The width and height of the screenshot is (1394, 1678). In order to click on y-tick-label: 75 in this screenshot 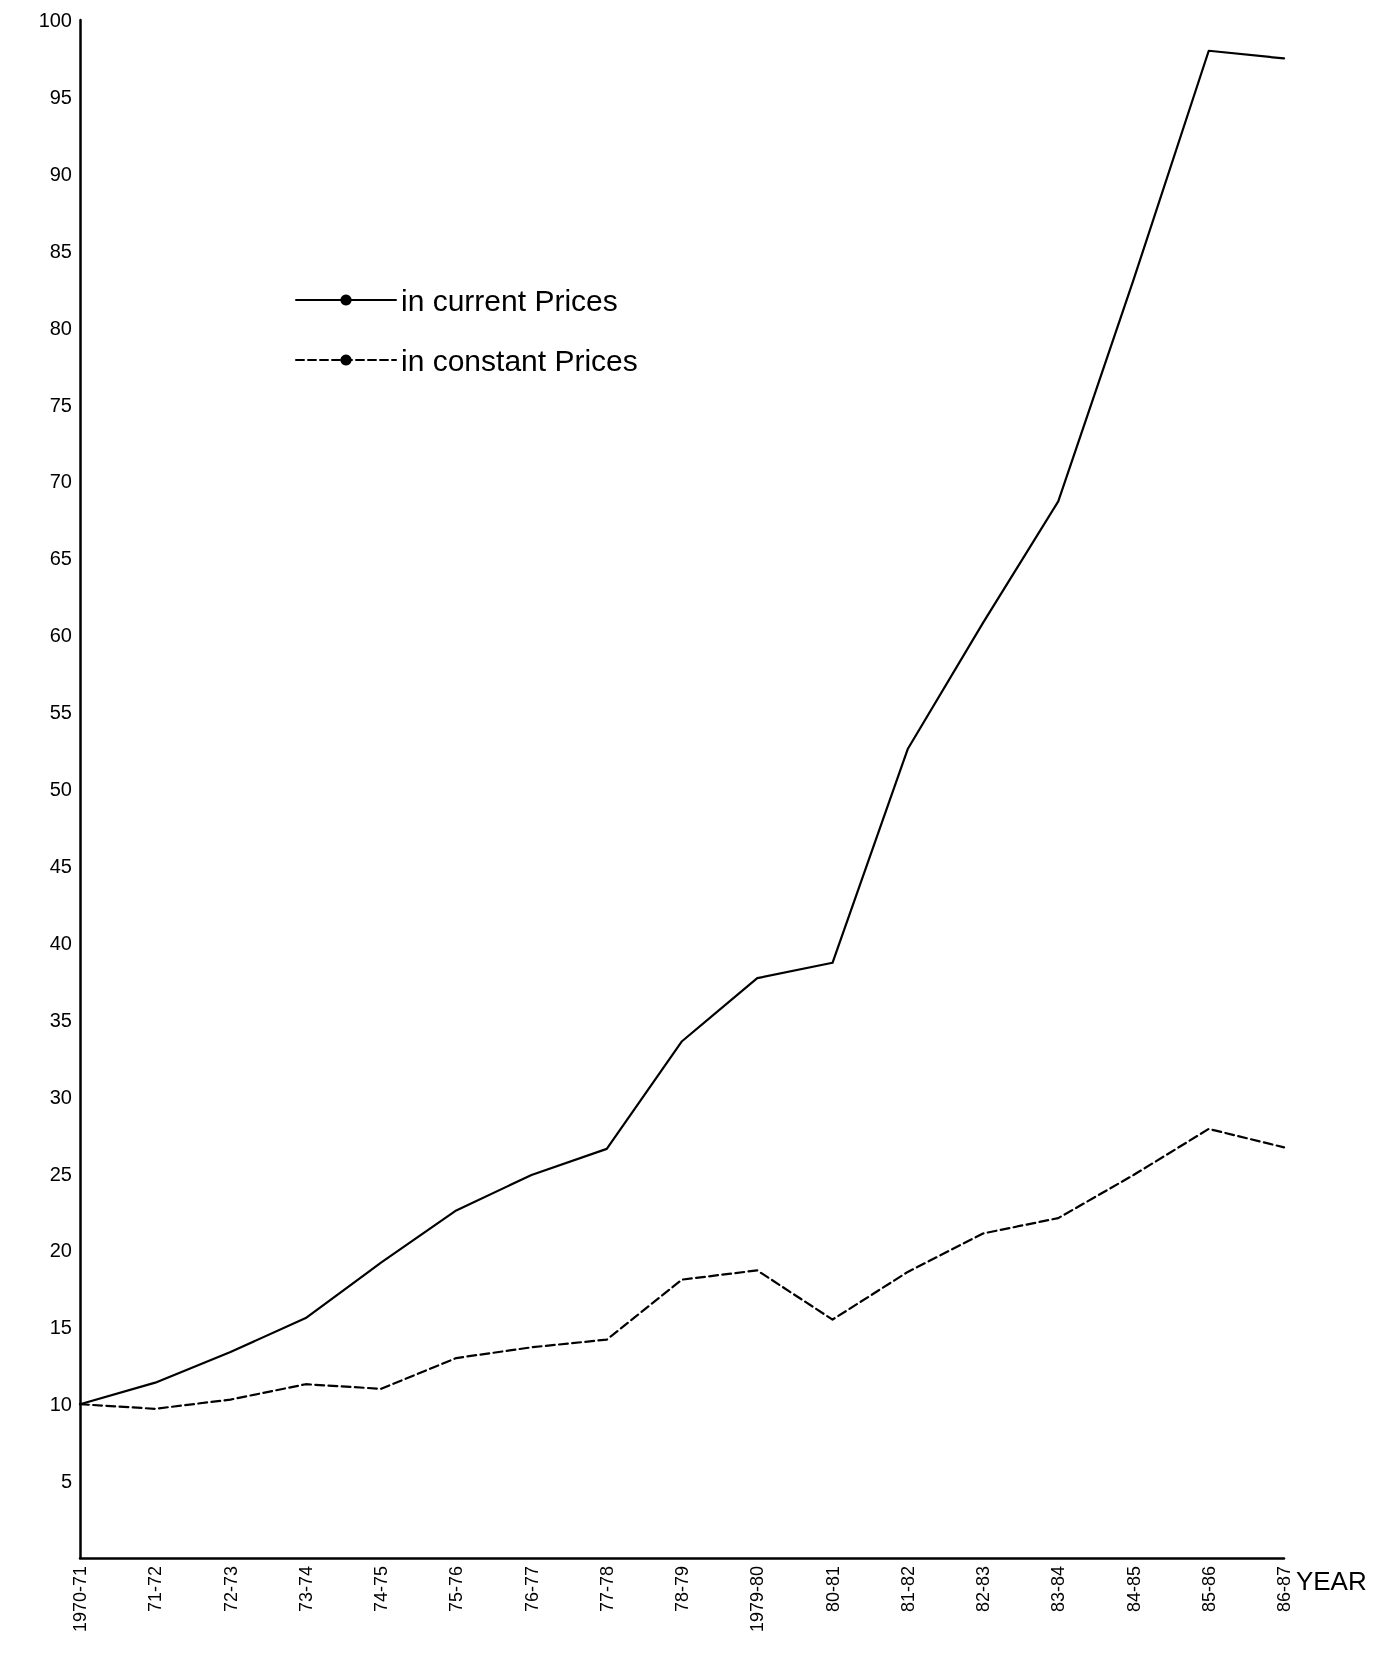, I will do `click(60, 404)`.